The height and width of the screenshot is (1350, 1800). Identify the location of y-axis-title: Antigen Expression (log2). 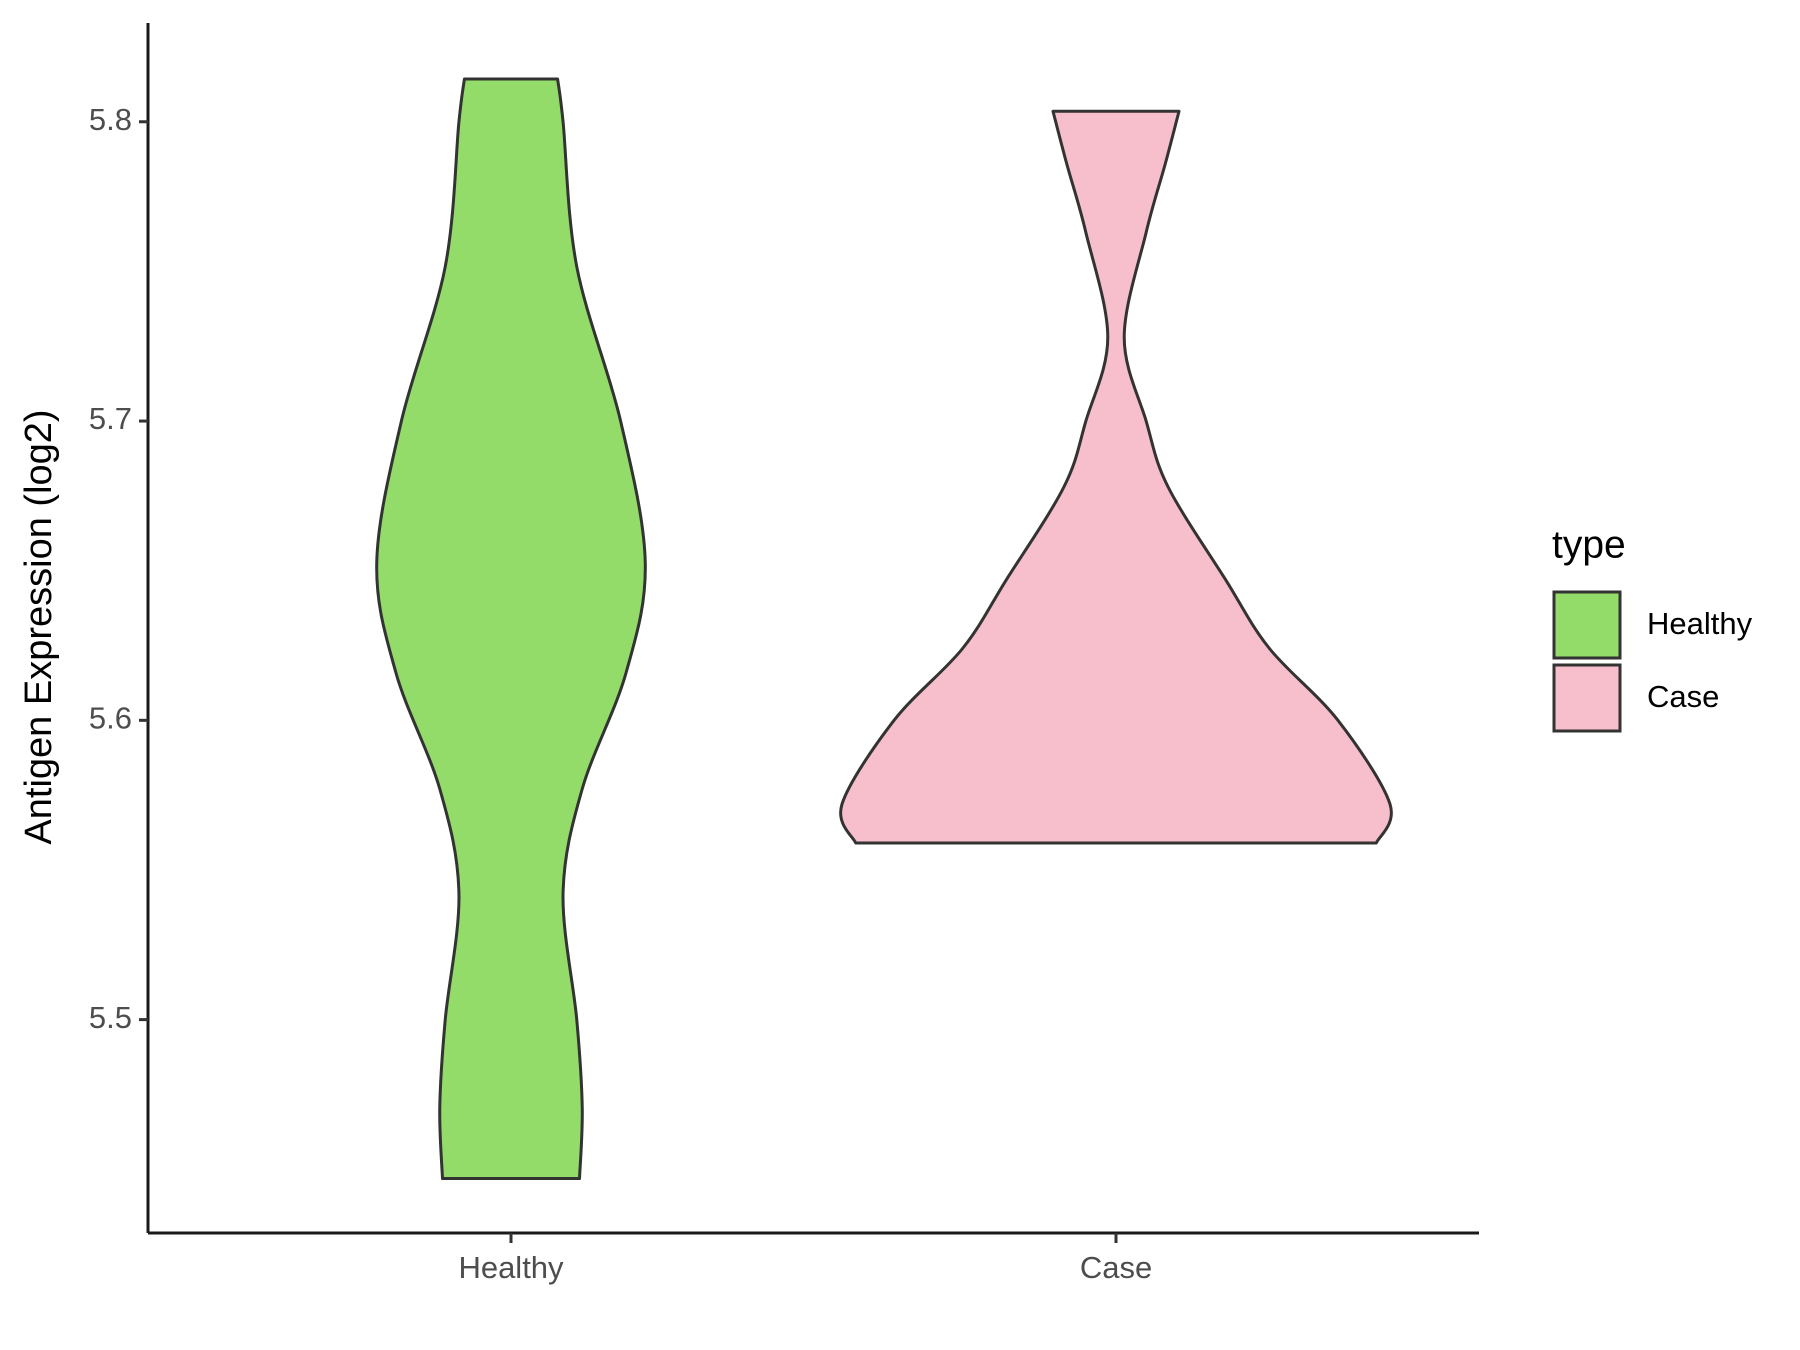
(39, 626).